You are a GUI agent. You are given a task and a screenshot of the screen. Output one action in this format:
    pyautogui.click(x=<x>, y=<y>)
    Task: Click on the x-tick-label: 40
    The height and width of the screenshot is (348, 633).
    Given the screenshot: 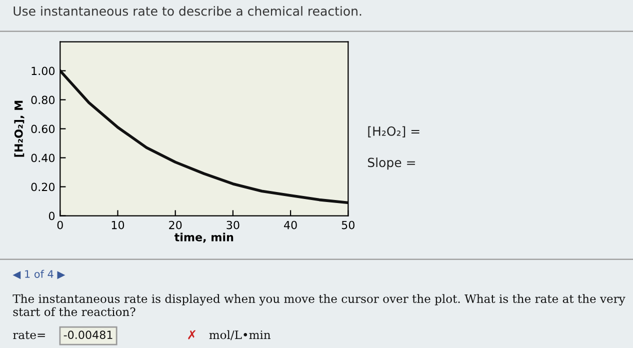 What is the action you would take?
    pyautogui.click(x=290, y=225)
    